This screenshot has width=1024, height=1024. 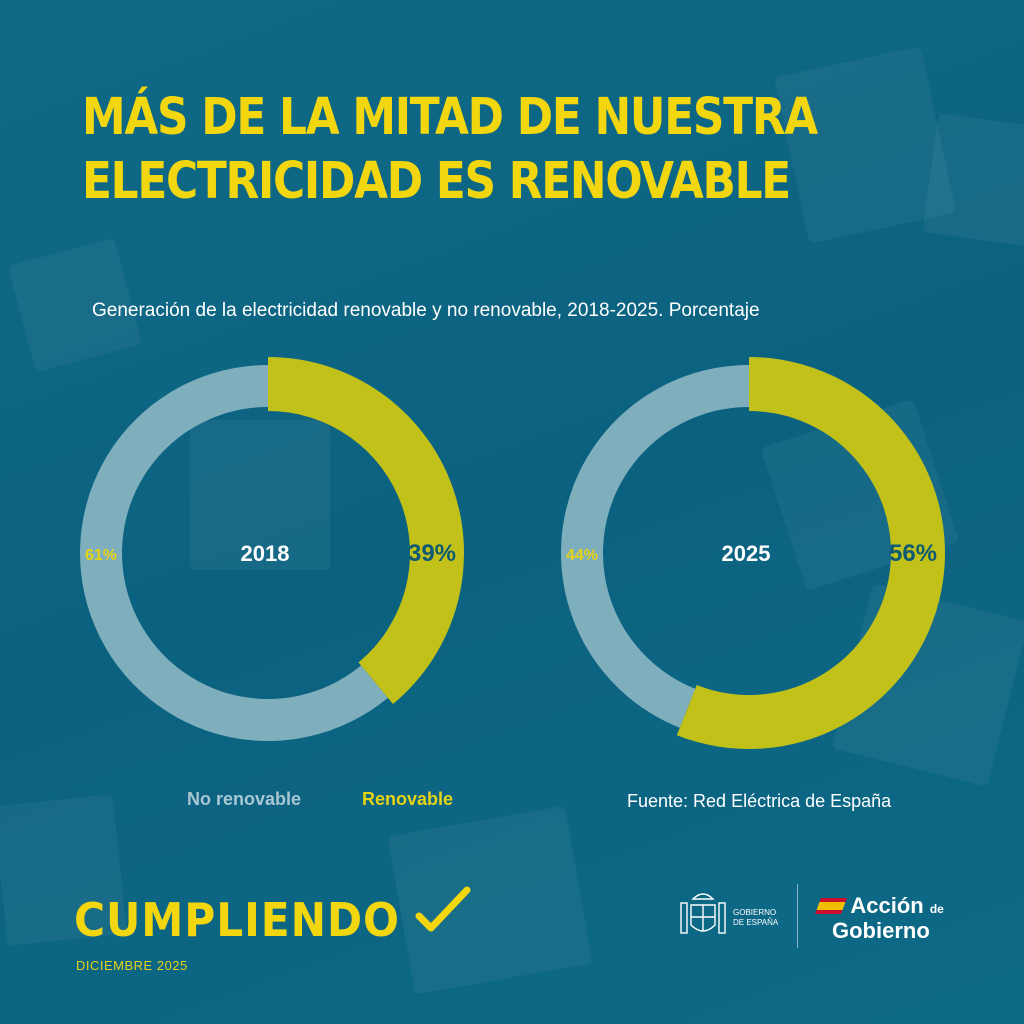 I want to click on donut-2025: 2025 44% 56%, so click(x=752, y=553).